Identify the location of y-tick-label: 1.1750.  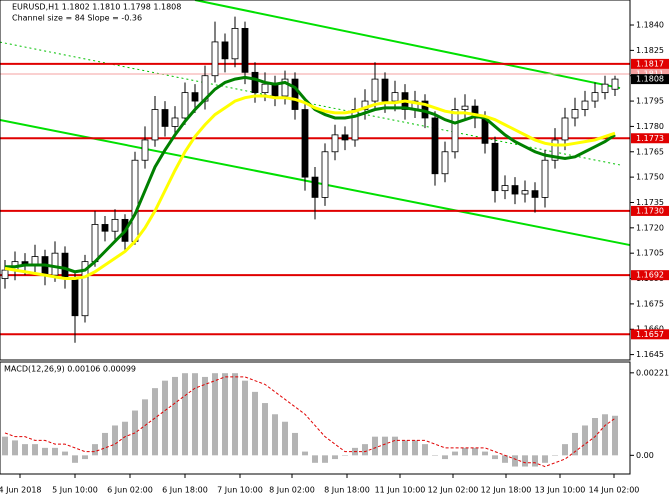
(650, 177).